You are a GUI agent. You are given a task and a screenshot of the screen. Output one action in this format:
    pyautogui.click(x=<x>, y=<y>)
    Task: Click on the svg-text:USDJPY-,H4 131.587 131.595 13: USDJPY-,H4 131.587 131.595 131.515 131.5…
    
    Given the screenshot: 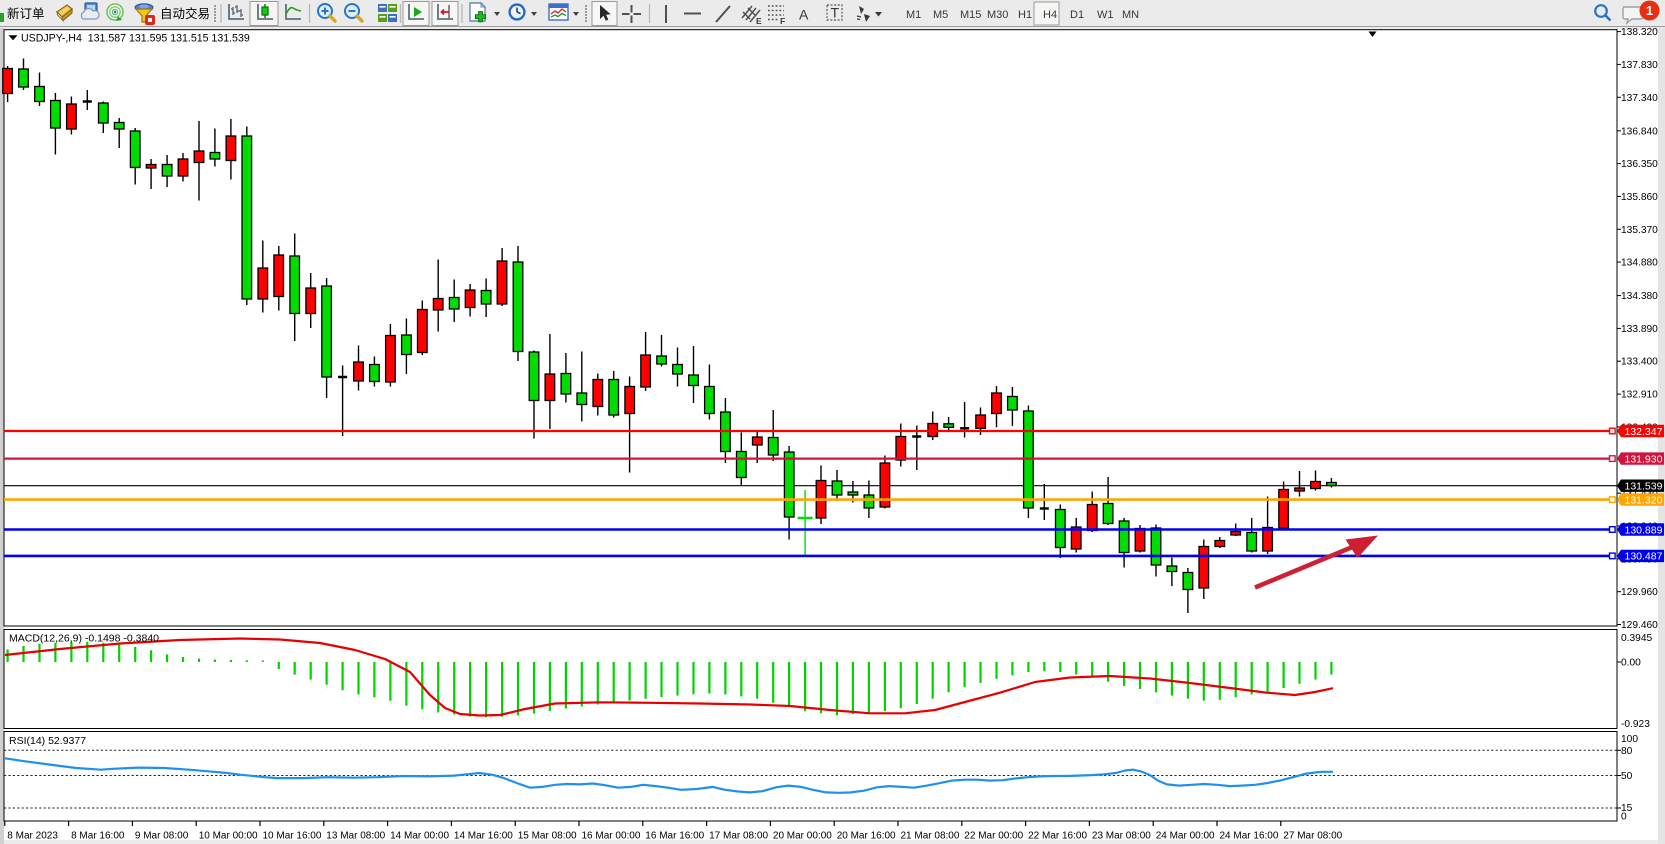 What is the action you would take?
    pyautogui.click(x=135, y=39)
    